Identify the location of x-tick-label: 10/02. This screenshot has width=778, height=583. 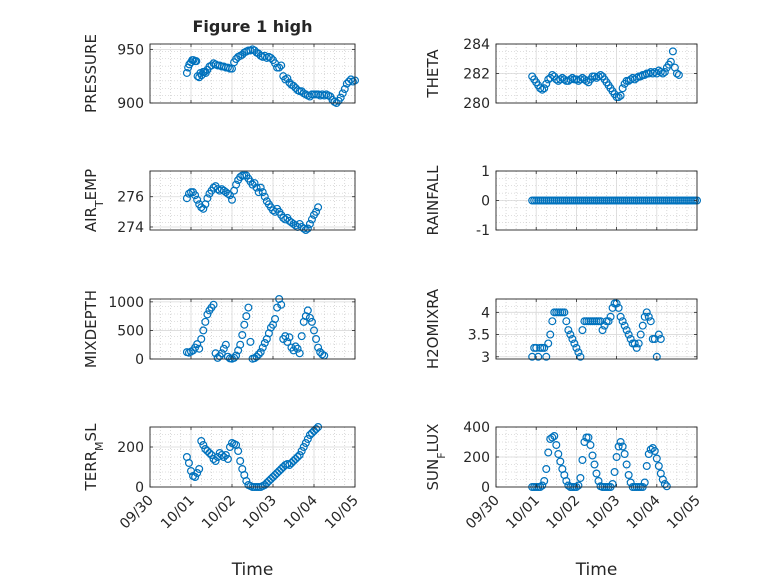
(563, 513).